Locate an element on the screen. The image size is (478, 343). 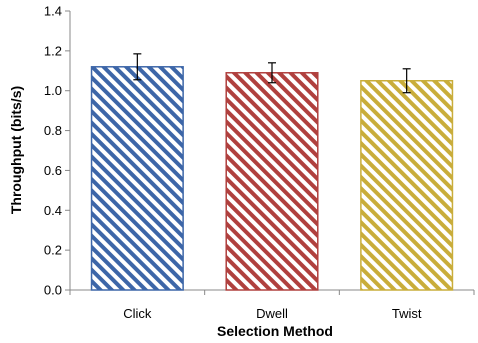
y-axis-title: Throughput (bits/s) is located at coordinates (16, 150).